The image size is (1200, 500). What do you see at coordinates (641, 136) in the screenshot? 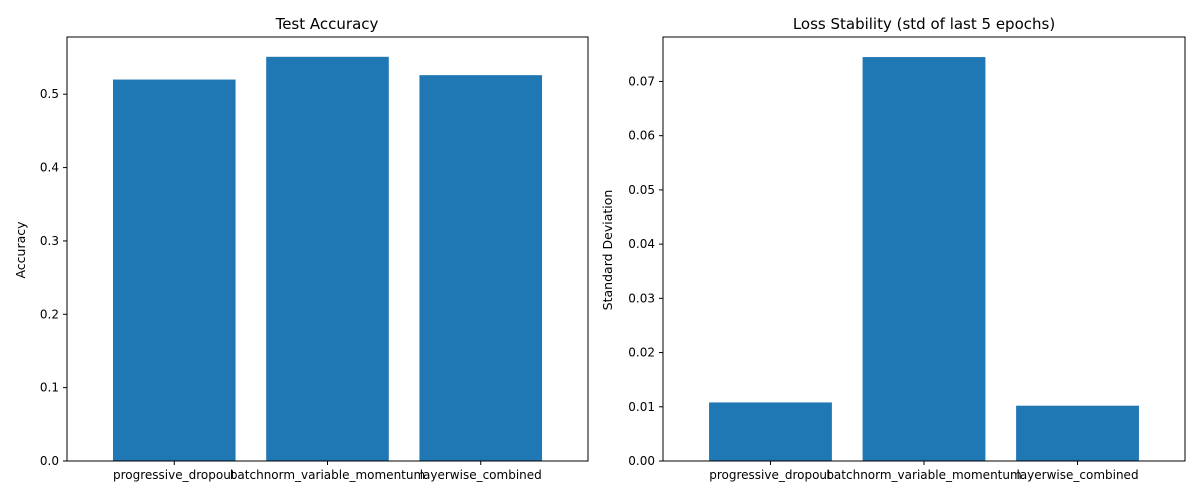
I see `y-tick-label: 0.06` at bounding box center [641, 136].